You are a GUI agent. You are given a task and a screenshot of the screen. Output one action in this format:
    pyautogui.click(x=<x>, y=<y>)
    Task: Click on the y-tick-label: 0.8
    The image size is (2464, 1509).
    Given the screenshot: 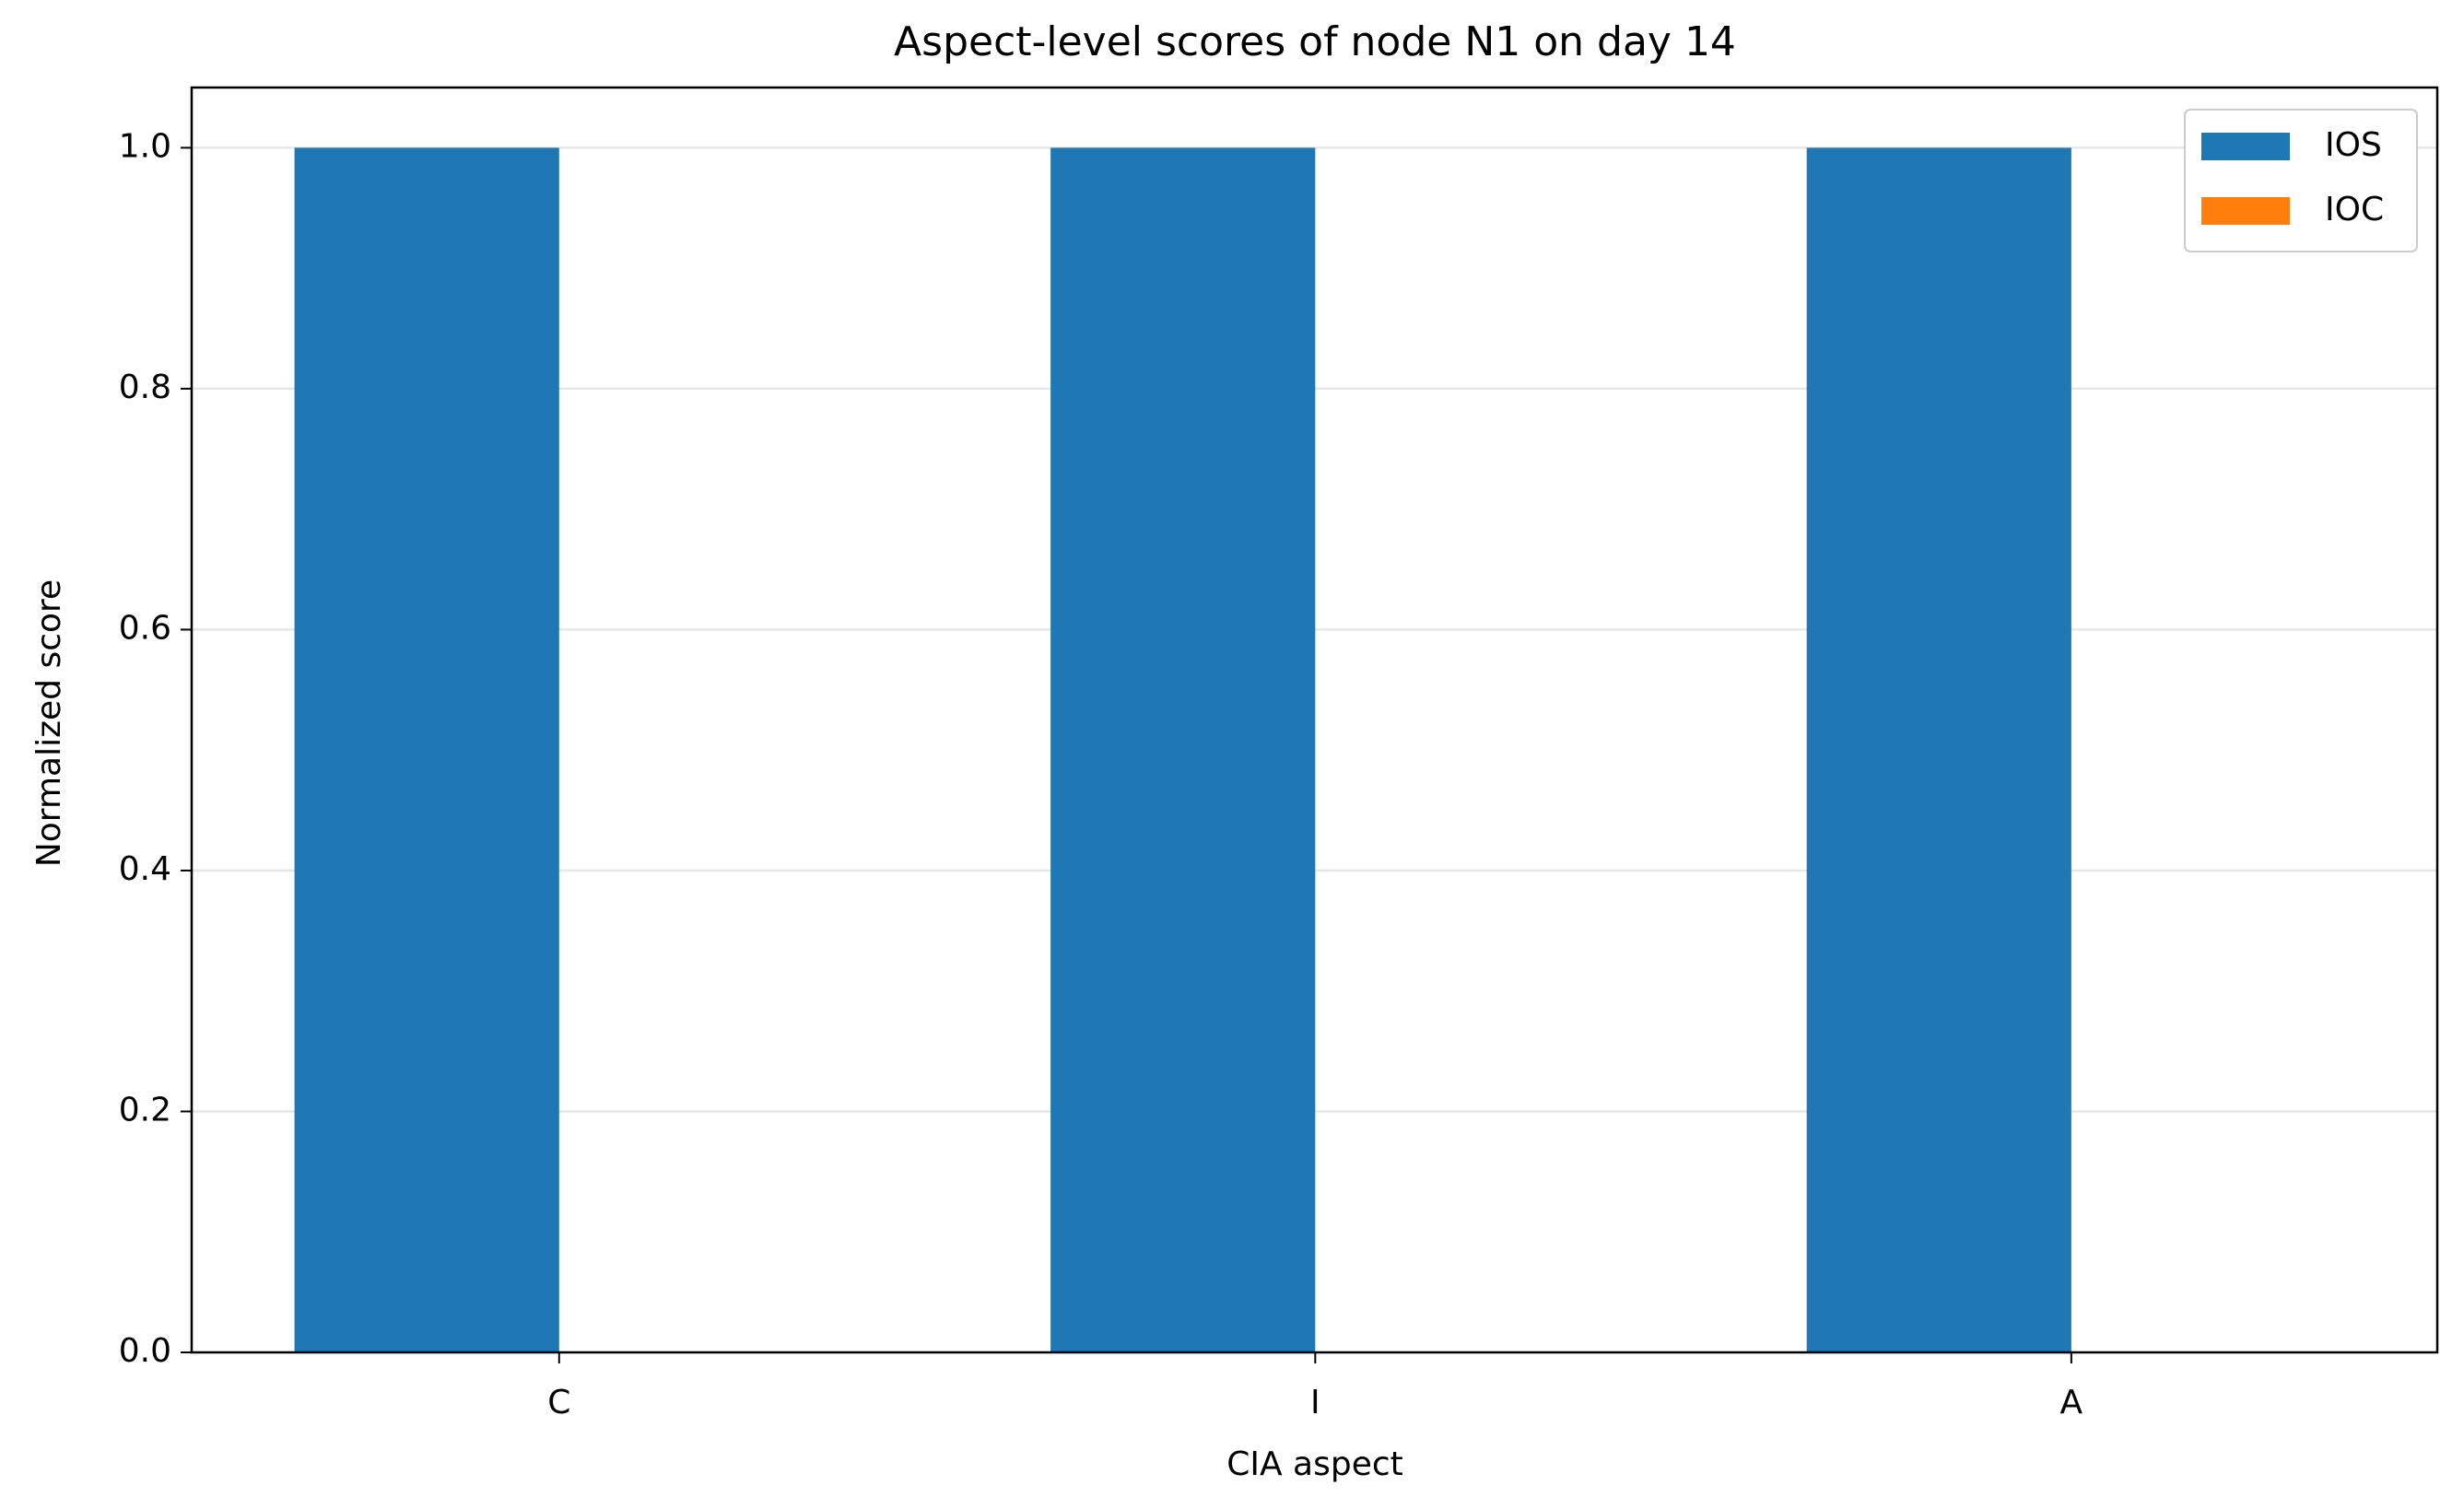 What is the action you would take?
    pyautogui.click(x=145, y=387)
    